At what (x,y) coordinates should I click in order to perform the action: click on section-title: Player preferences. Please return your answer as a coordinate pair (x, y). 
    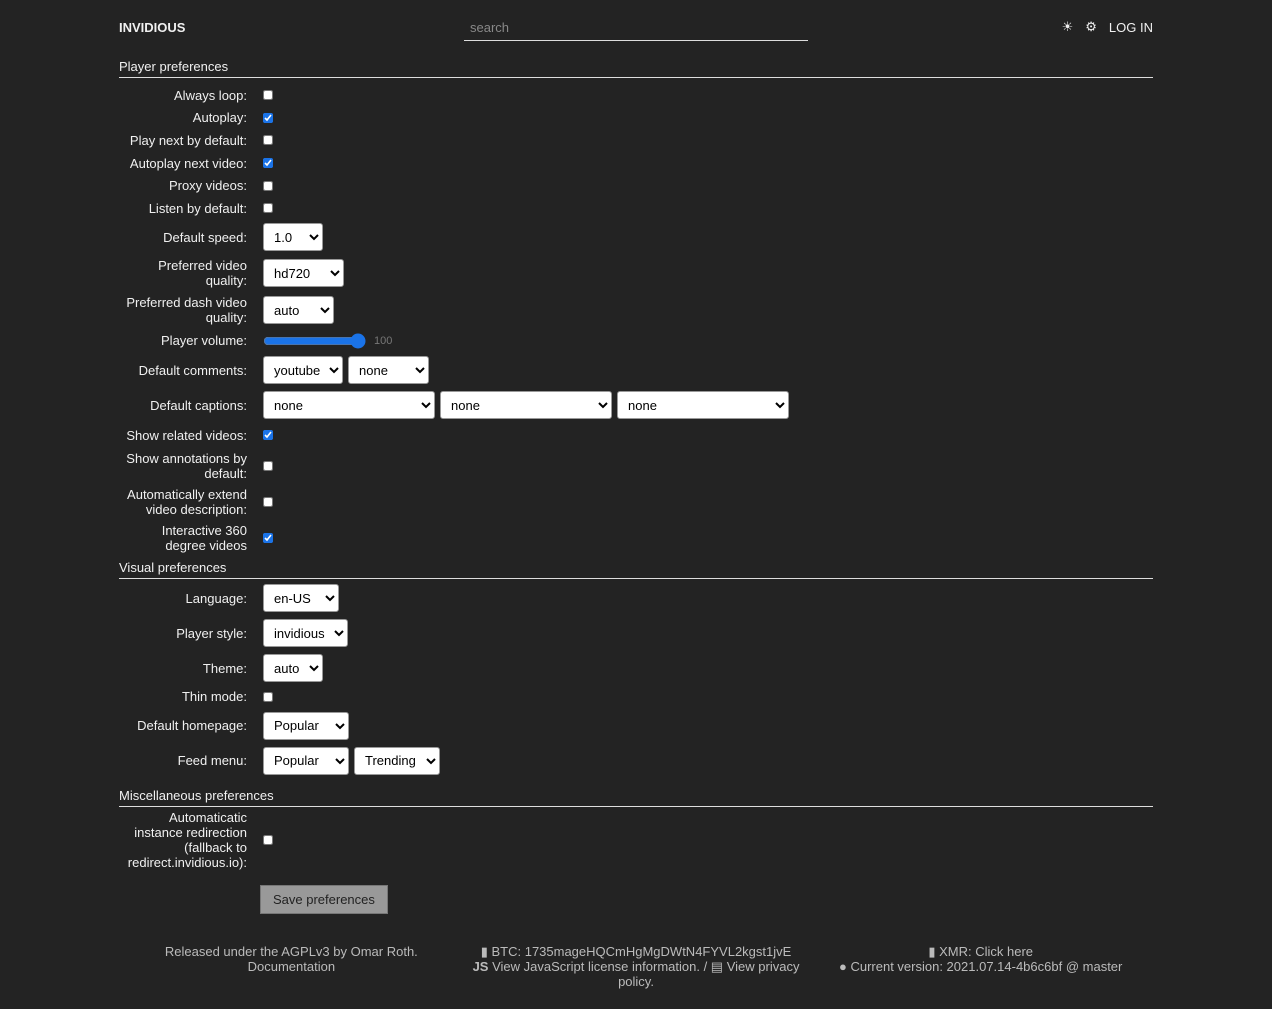
    Looking at the image, I should click on (636, 66).